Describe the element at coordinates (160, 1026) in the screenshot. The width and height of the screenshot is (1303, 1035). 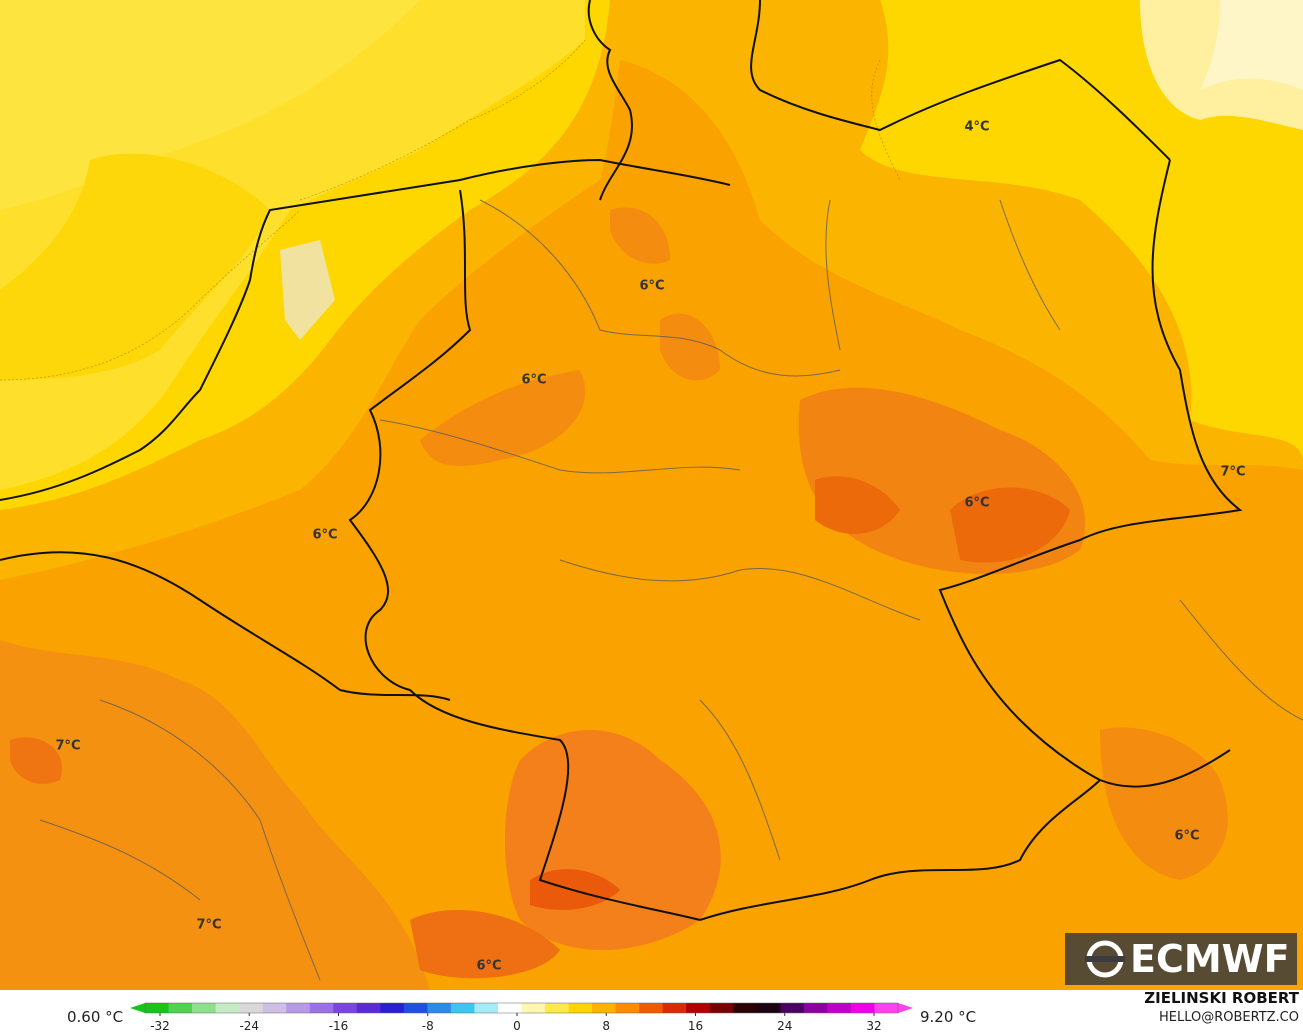
I see `colorbar-tick-label: -32` at that location.